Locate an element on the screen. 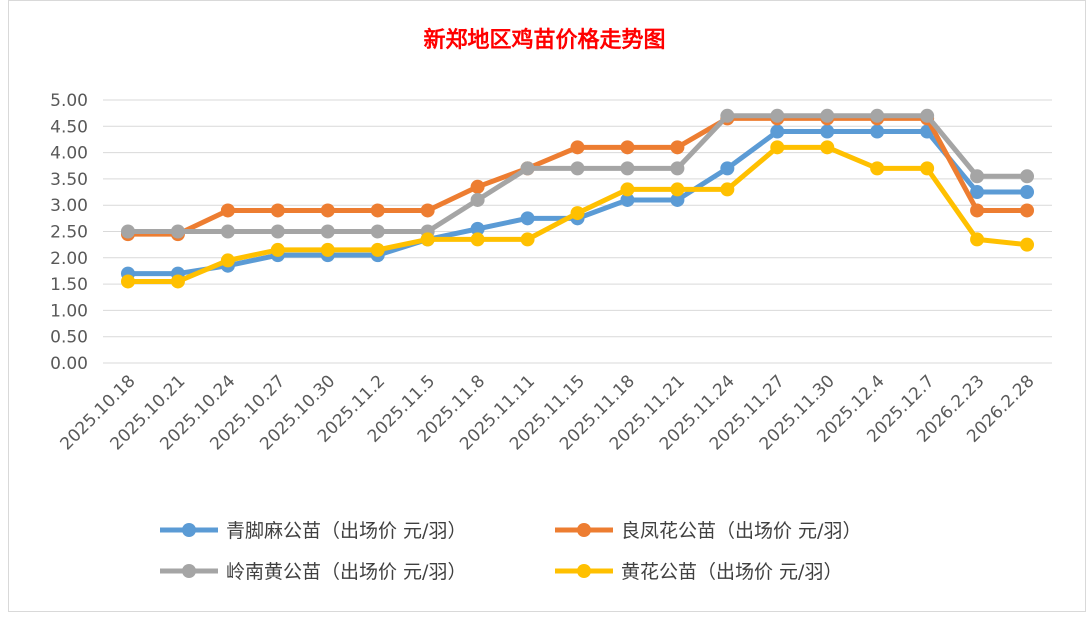 This screenshot has width=1089, height=617. legend-label: 青脚麻公苗（出场价 元/羽） is located at coordinates (346, 531).